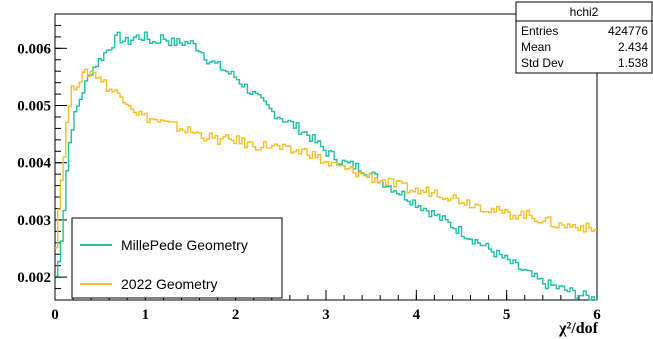 This screenshot has width=653, height=339. Describe the element at coordinates (542, 63) in the screenshot. I see `stats-stddev-label: Std Dev` at that location.